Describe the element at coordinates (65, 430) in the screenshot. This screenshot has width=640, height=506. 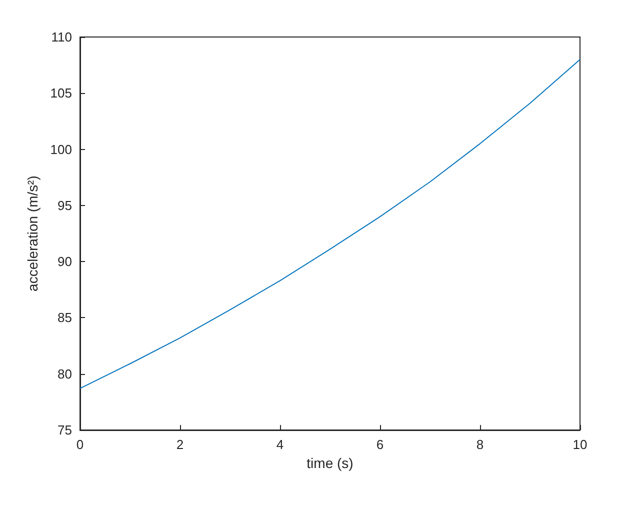
I see `y-tick-label: 75` at that location.